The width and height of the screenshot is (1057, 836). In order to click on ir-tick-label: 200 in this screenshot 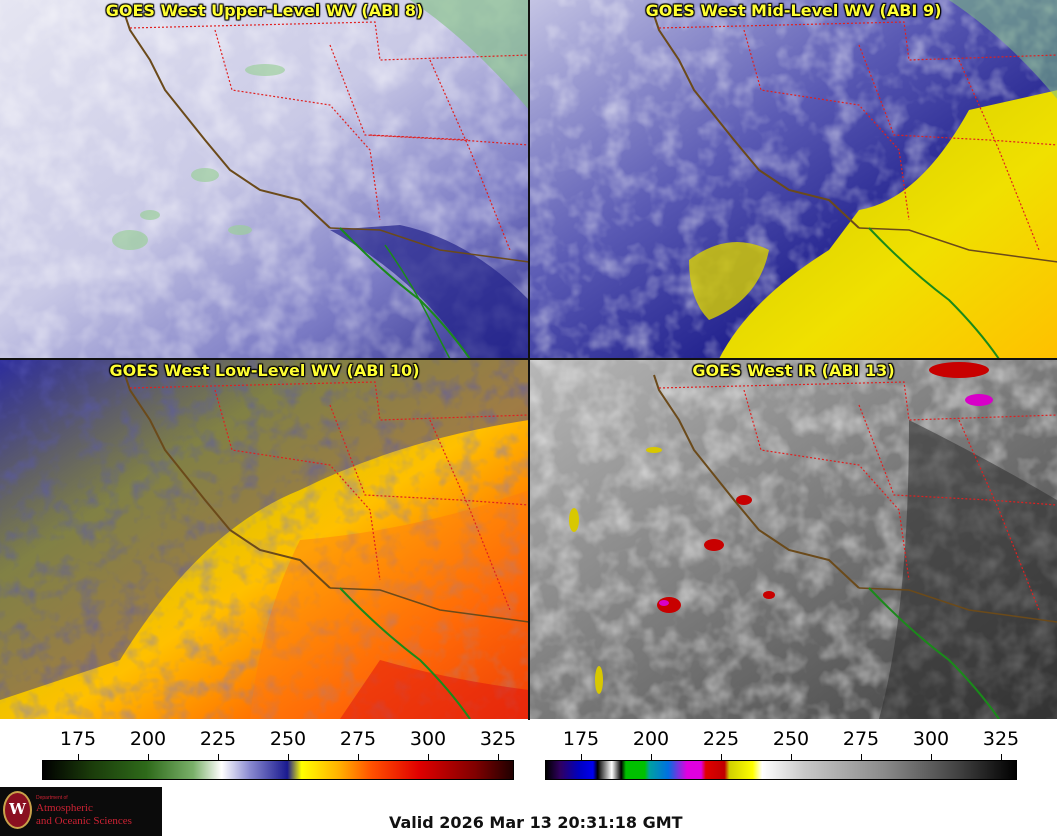, I will do `click(651, 739)`.